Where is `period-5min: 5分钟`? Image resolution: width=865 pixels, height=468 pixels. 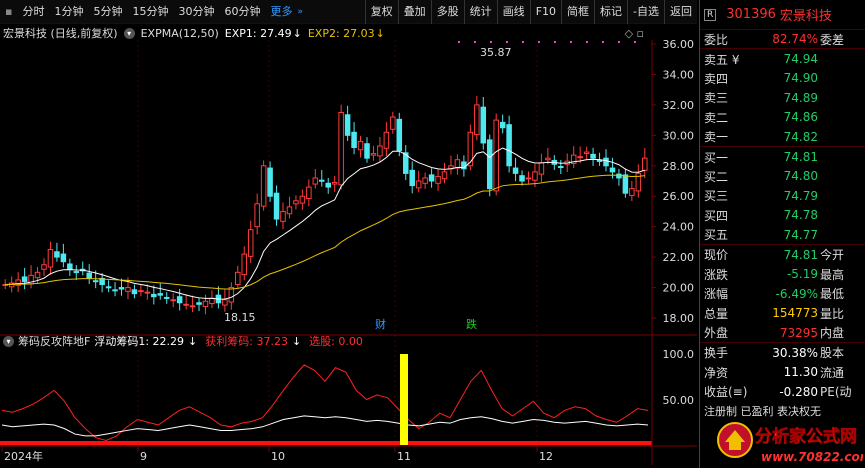
period-5min: 5分钟 is located at coordinates (108, 11).